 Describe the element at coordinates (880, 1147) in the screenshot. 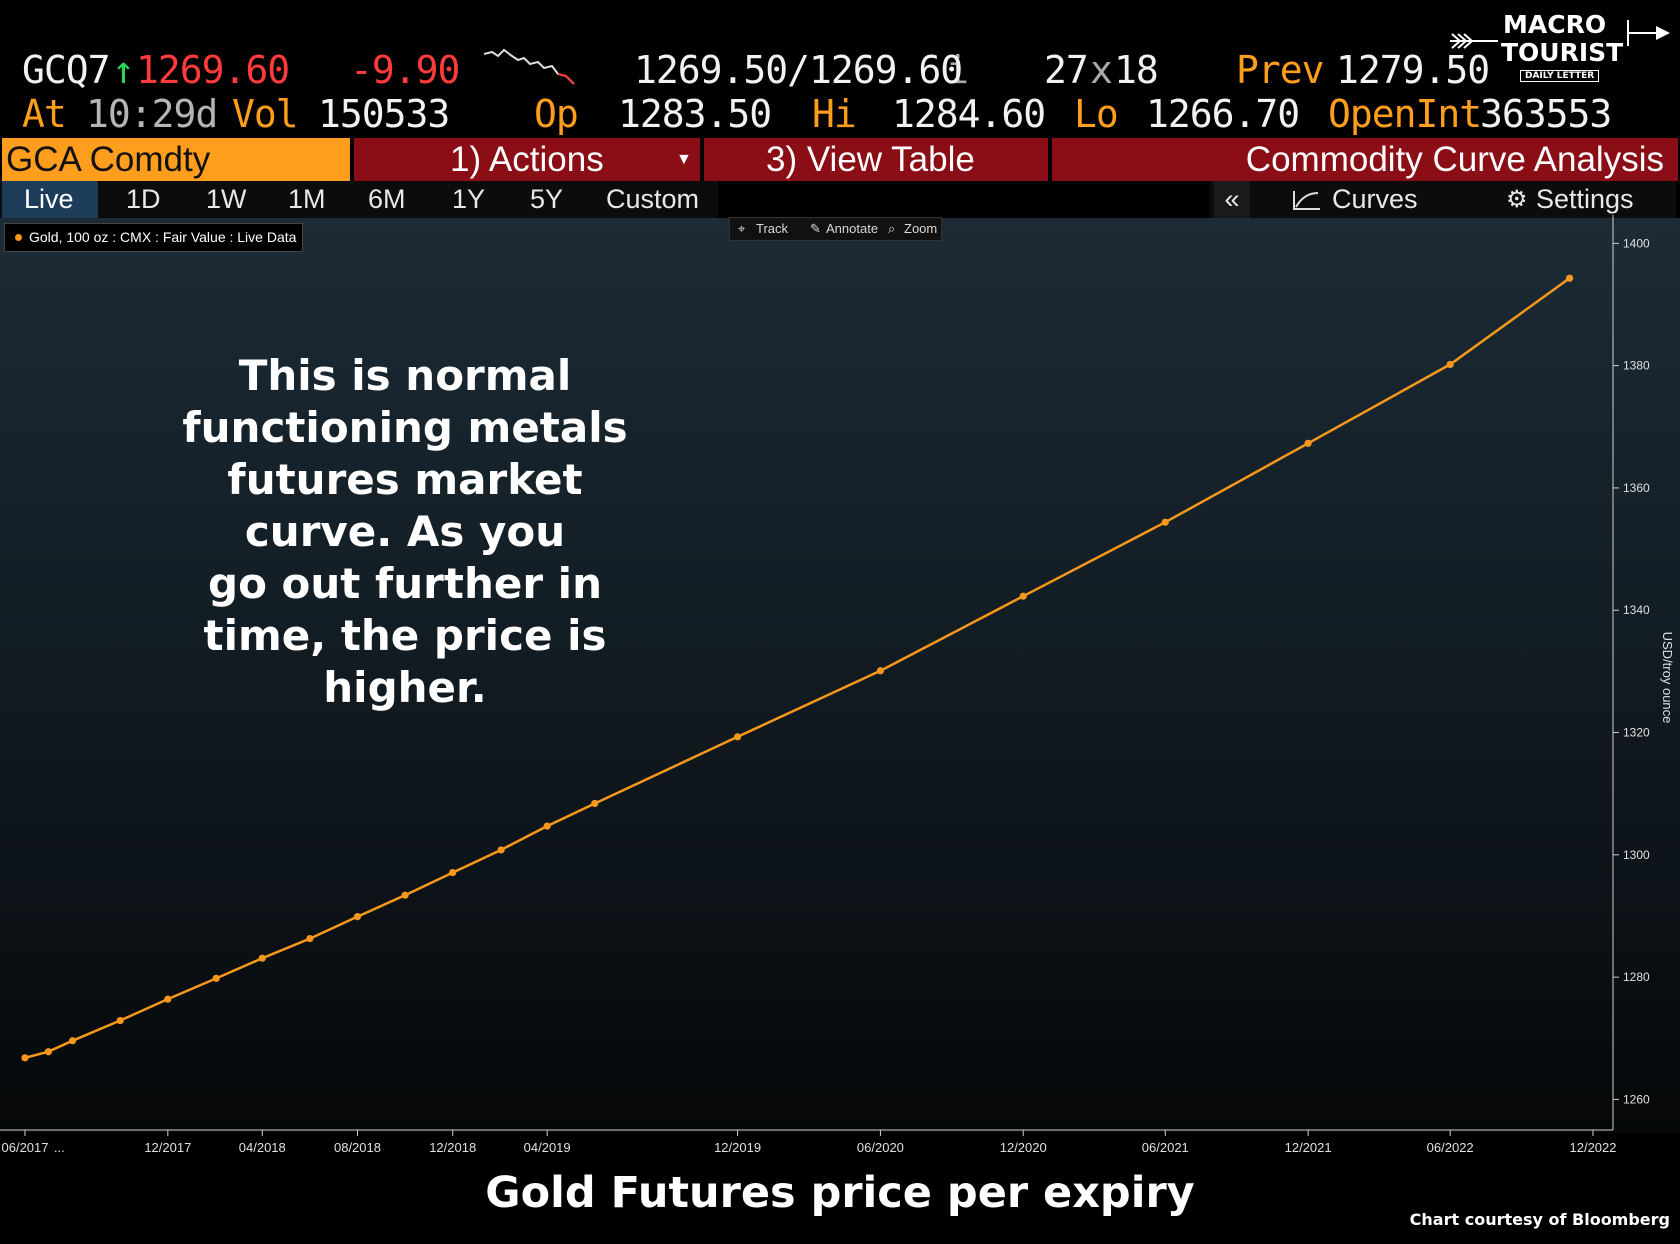

I see `x-tick-label: 06/2020` at that location.